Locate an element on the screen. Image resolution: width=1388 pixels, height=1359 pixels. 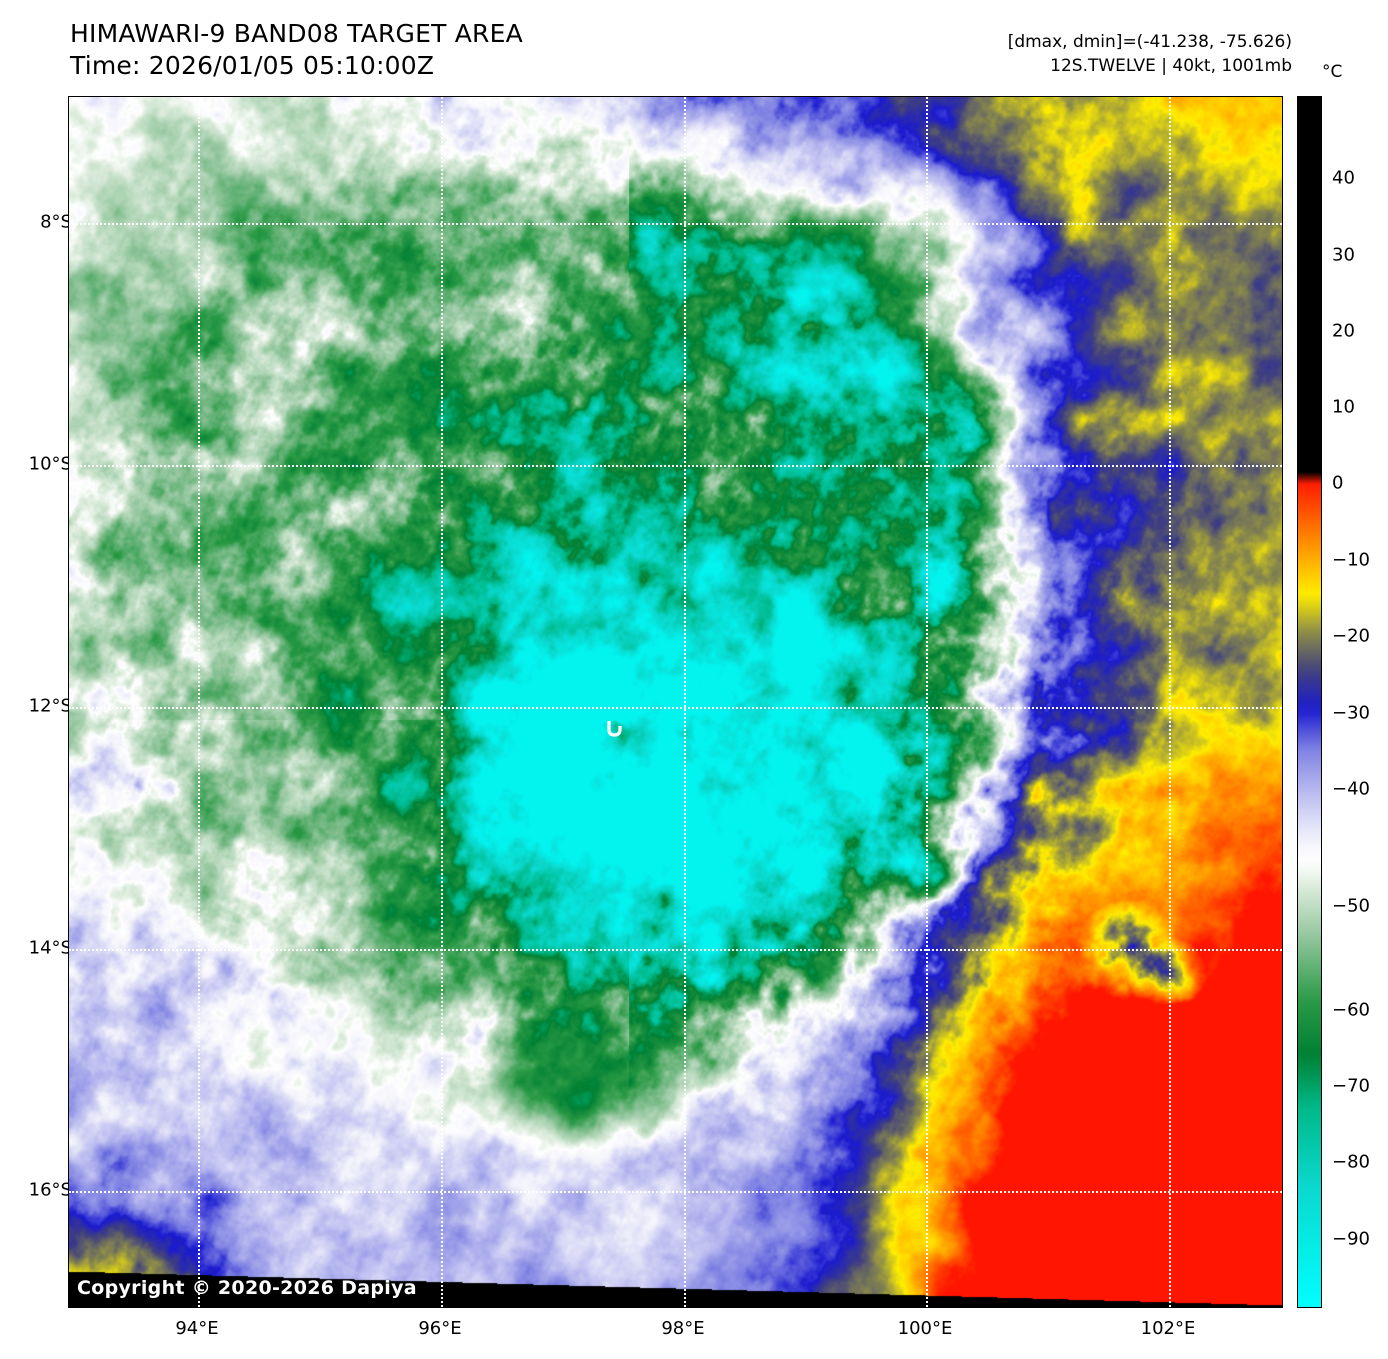
ytick-label-0: 8°S is located at coordinates (56, 222).